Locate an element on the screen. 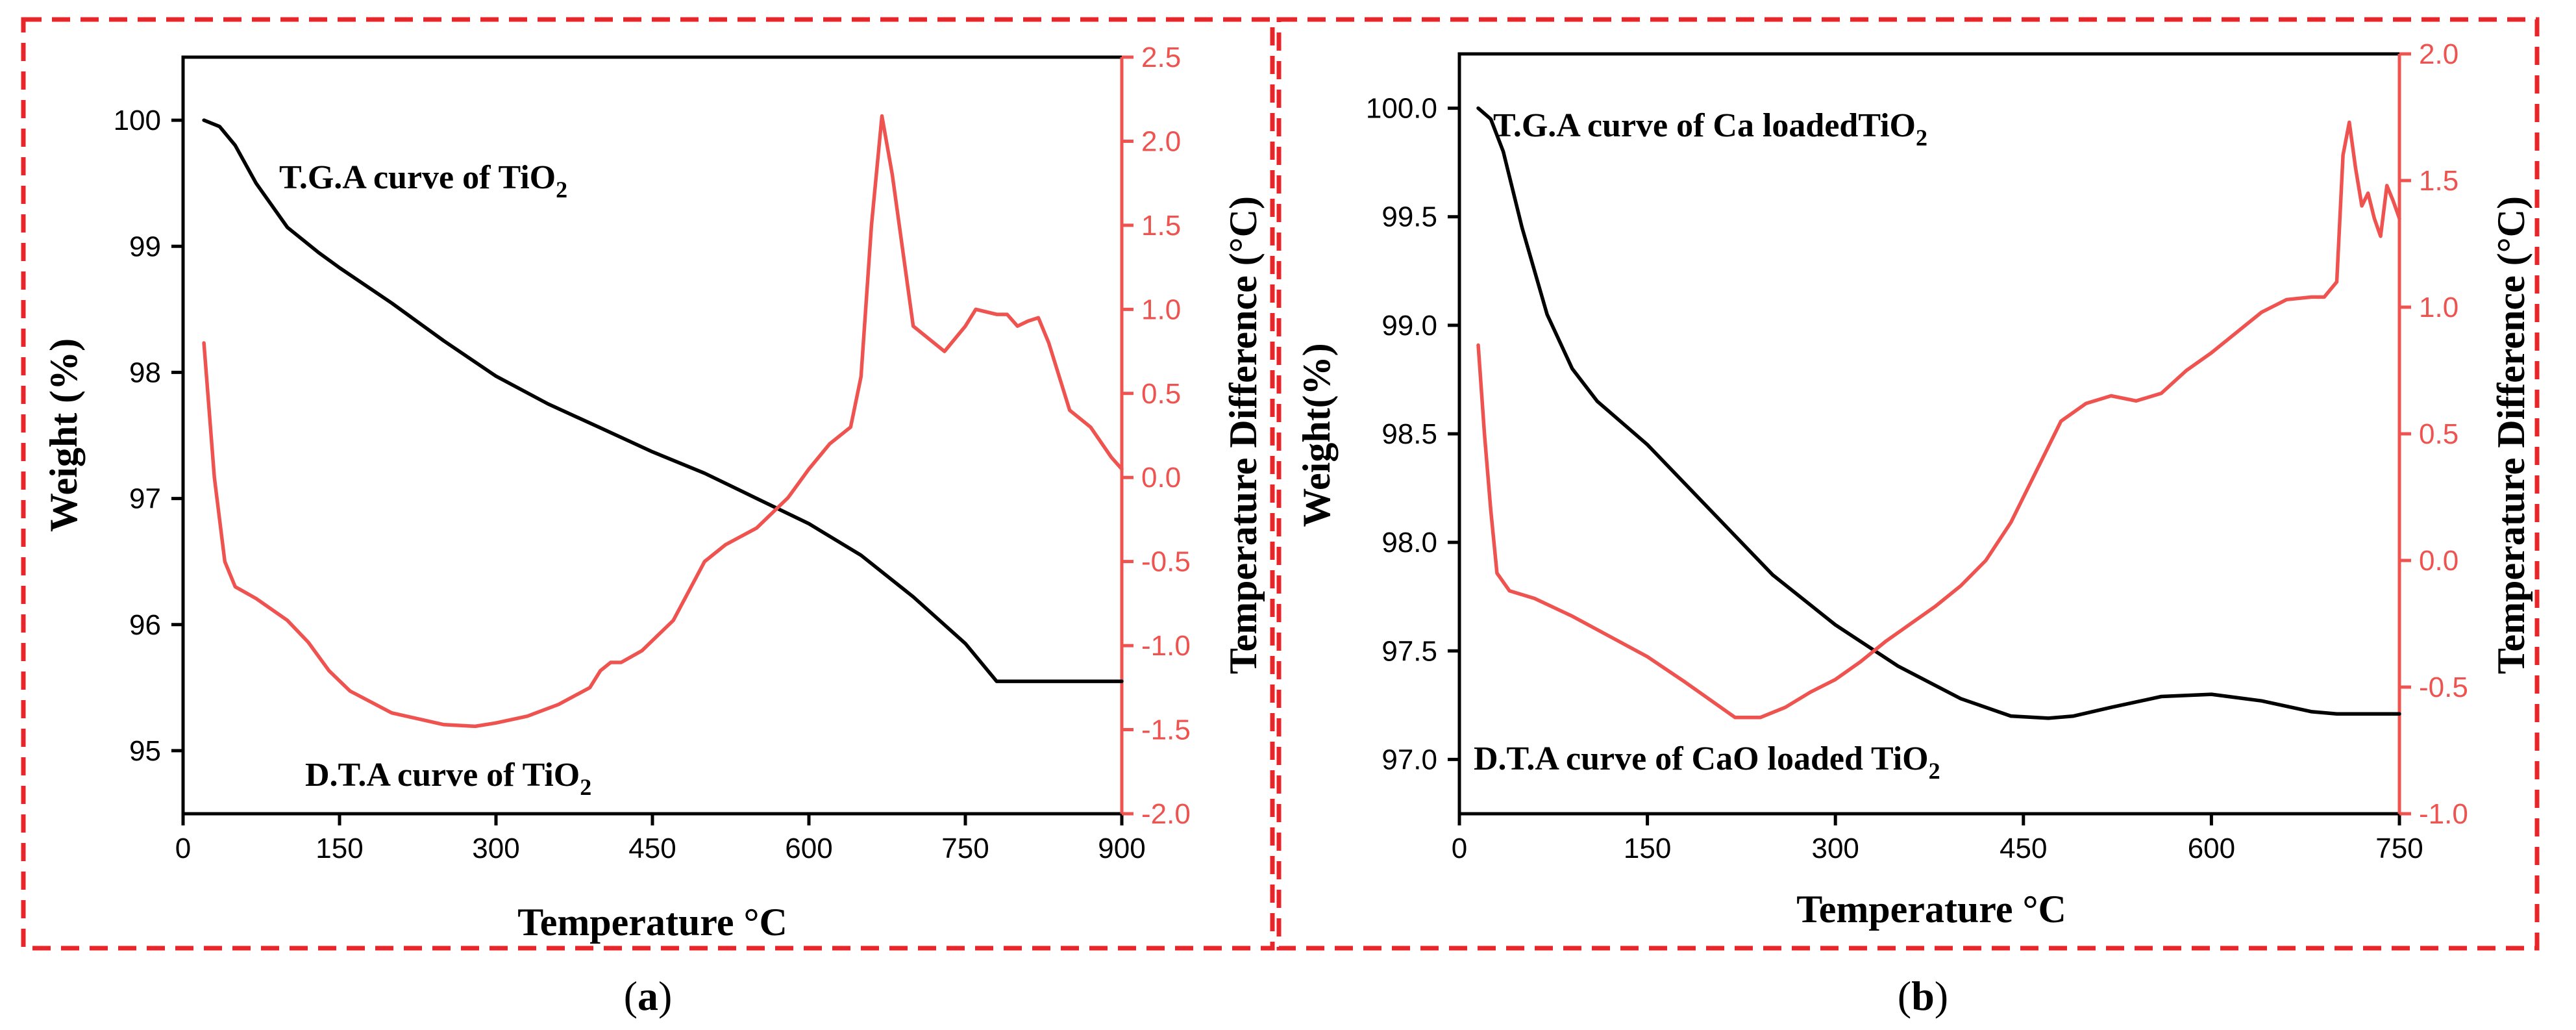 This screenshot has height=1030, width=2576. panel-b-x-axis: 0 150 300 450 600 750 is located at coordinates (1937, 839).